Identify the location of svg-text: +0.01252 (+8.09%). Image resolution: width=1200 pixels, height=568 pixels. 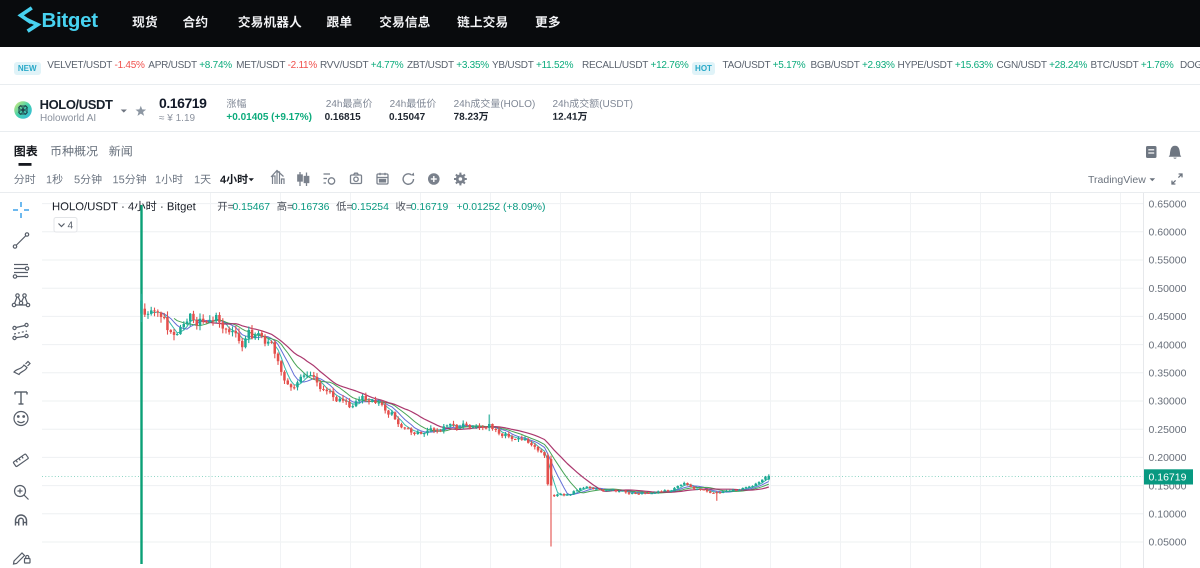
(501, 207).